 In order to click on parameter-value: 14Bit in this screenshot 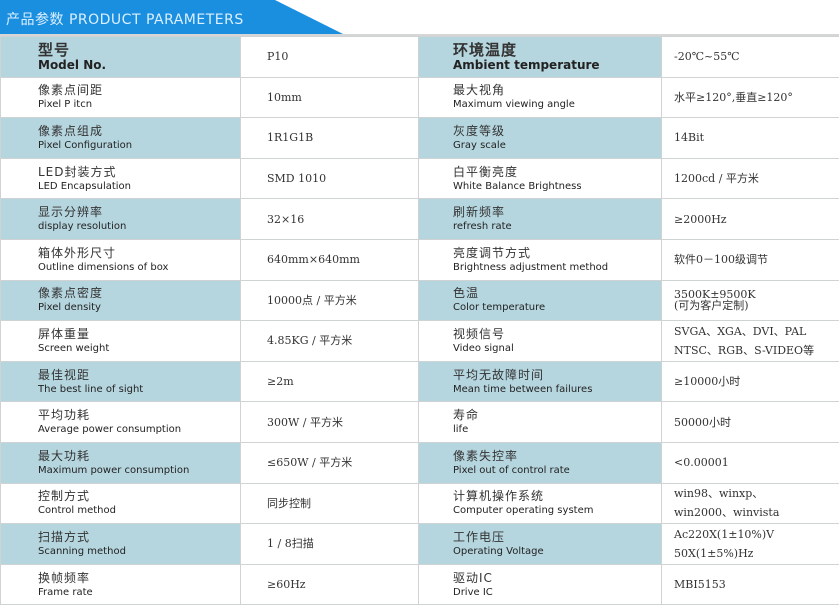, I will do `click(750, 138)`.